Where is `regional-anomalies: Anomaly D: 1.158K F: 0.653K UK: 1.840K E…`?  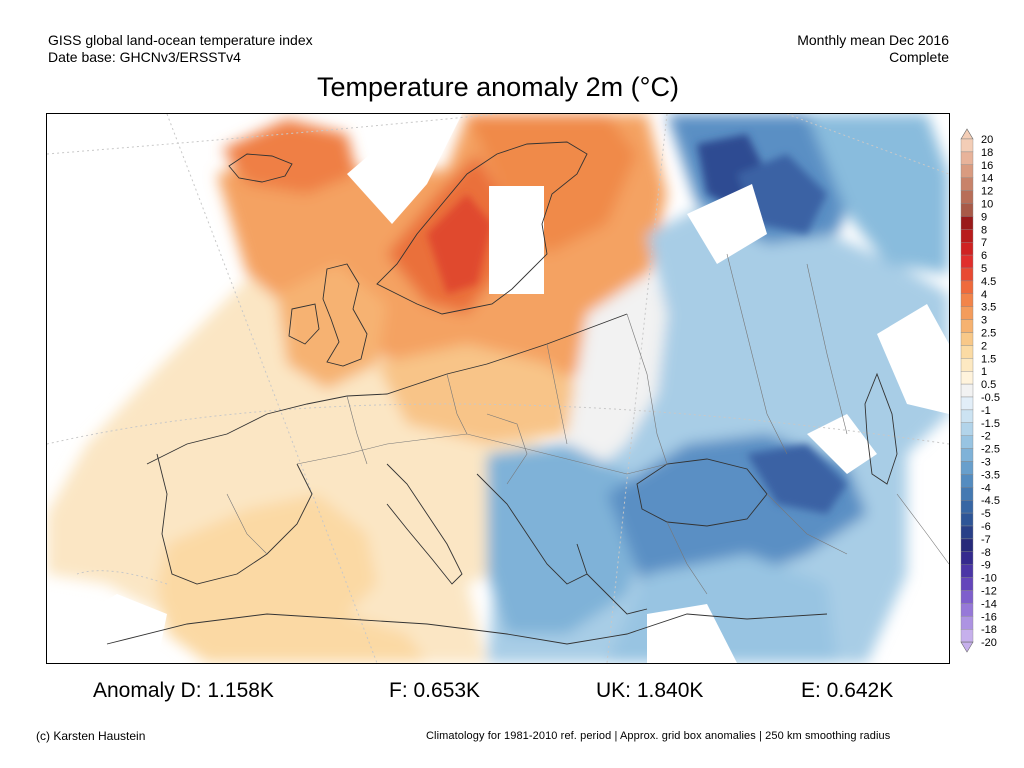 regional-anomalies: Anomaly D: 1.158K F: 0.653K UK: 1.840K E… is located at coordinates (512, 692).